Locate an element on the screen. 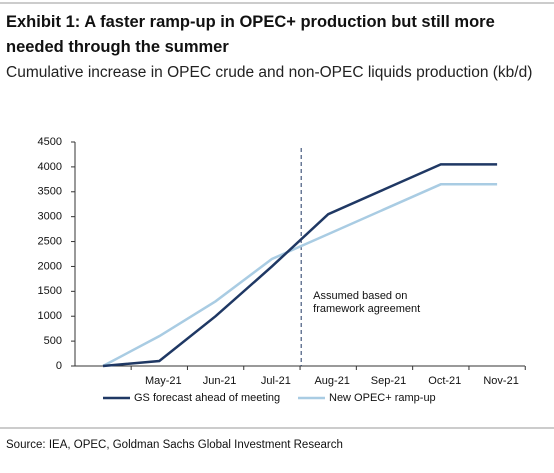 The height and width of the screenshot is (473, 554). y-tick-label: 3500 is located at coordinates (50, 192).